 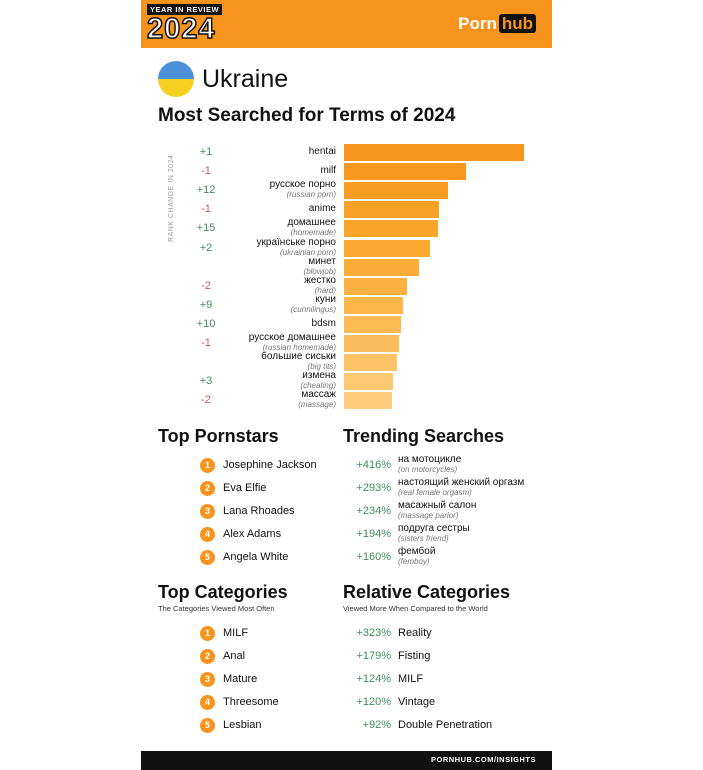 I want to click on relative-name: Reality, so click(x=415, y=633).